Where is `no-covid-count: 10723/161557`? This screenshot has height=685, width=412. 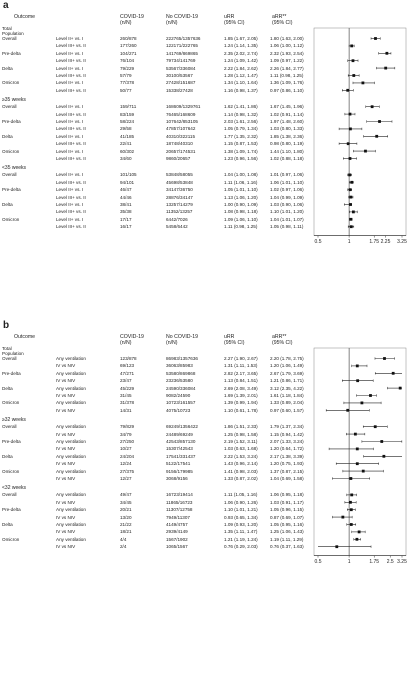 no-covid-count: 10723/161557 is located at coordinates (181, 403).